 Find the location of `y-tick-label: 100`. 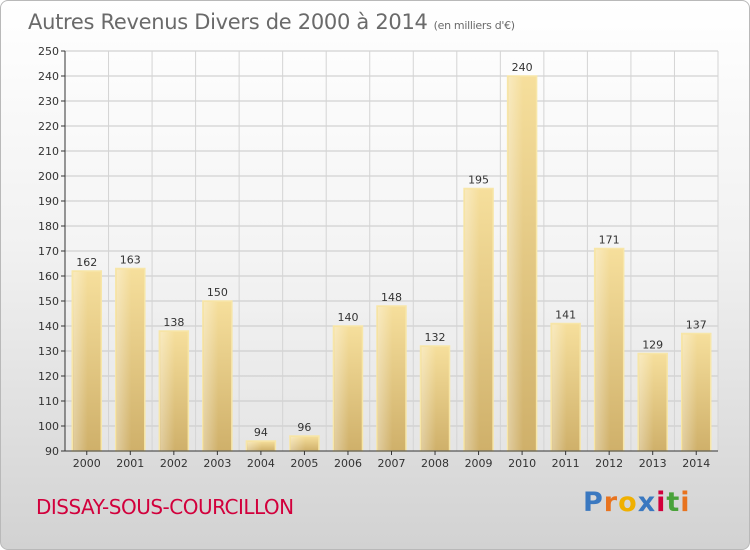

y-tick-label: 100 is located at coordinates (48, 426).